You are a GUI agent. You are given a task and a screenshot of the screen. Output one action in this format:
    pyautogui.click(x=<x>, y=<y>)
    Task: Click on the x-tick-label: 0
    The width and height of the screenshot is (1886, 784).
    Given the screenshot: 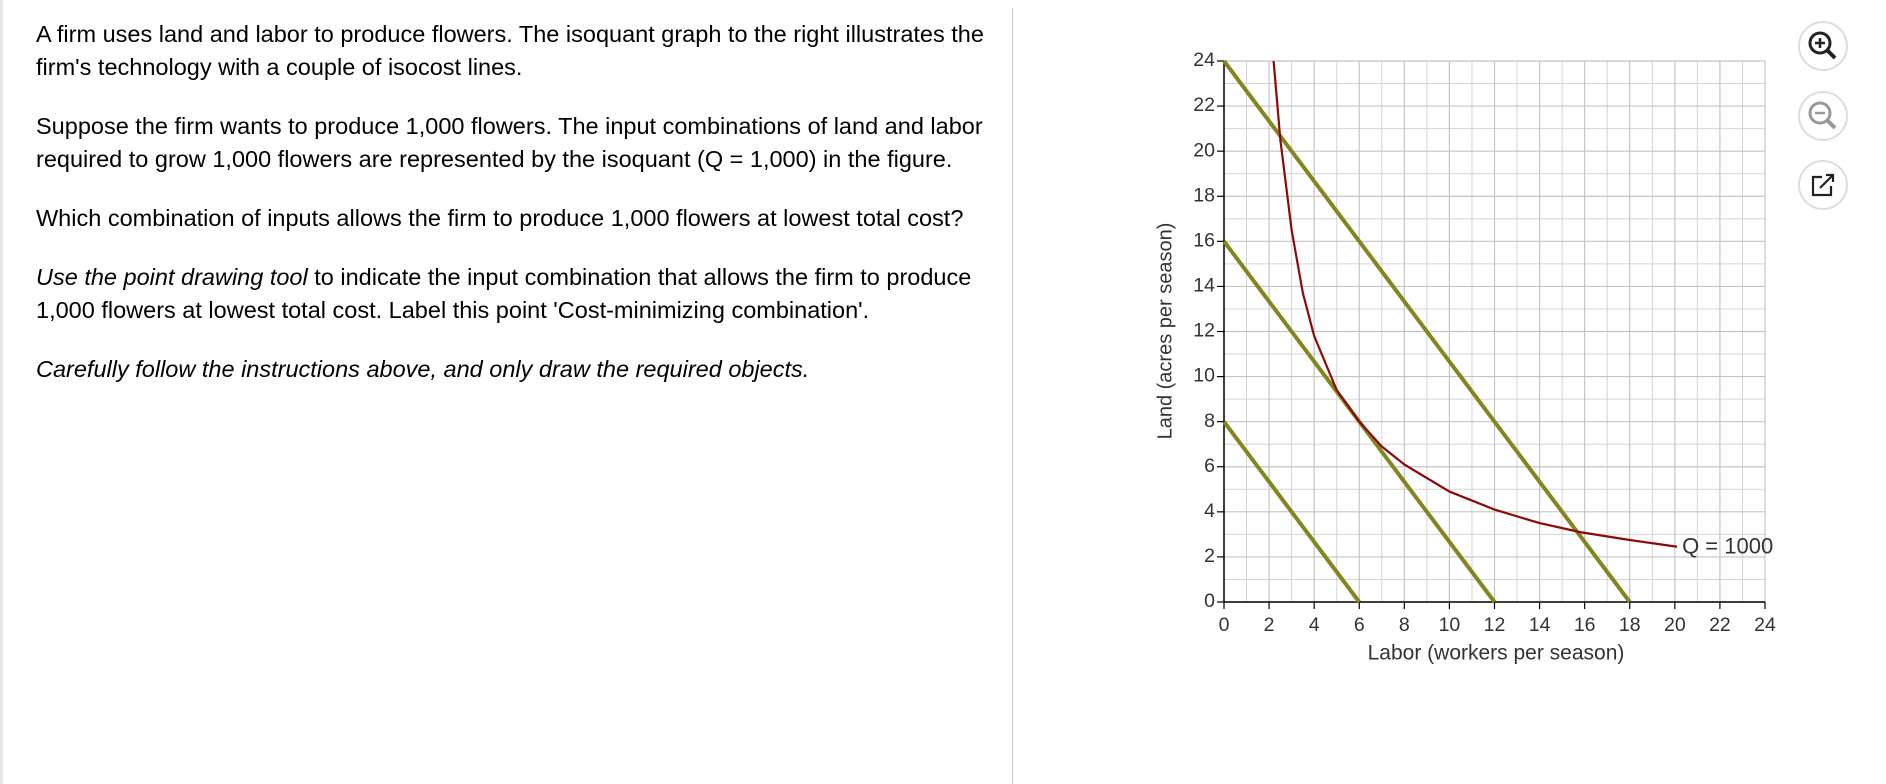 What is the action you would take?
    pyautogui.click(x=1224, y=625)
    